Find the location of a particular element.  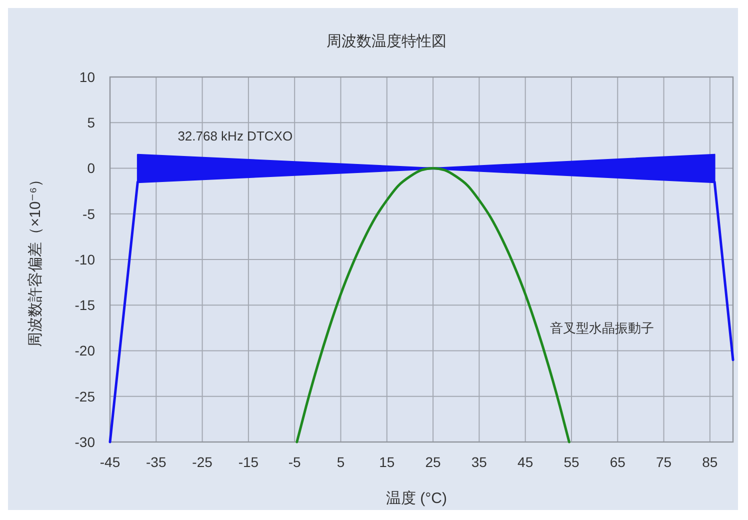

x-tick-label: -35 is located at coordinates (156, 462).